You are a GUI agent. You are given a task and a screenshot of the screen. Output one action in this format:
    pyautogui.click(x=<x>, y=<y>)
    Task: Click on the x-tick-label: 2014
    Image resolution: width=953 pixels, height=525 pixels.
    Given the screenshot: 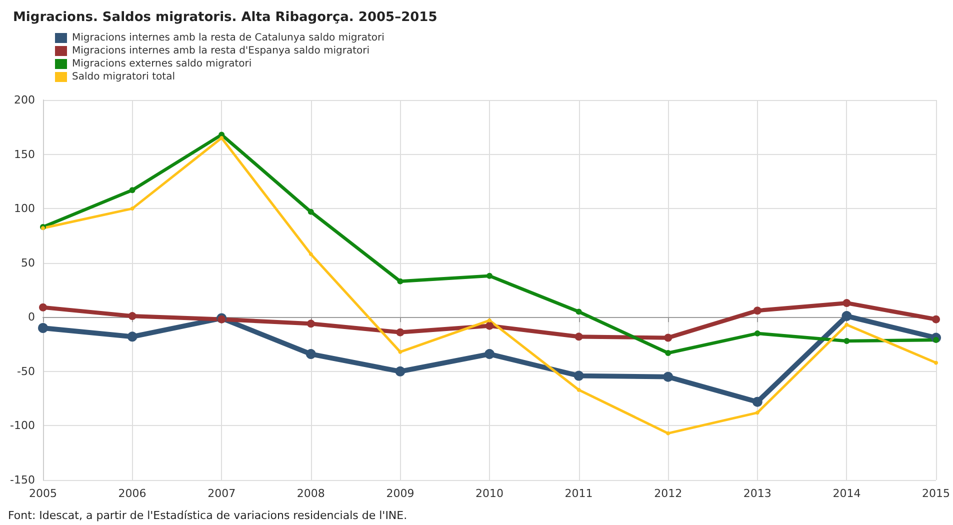 What is the action you would take?
    pyautogui.click(x=846, y=493)
    